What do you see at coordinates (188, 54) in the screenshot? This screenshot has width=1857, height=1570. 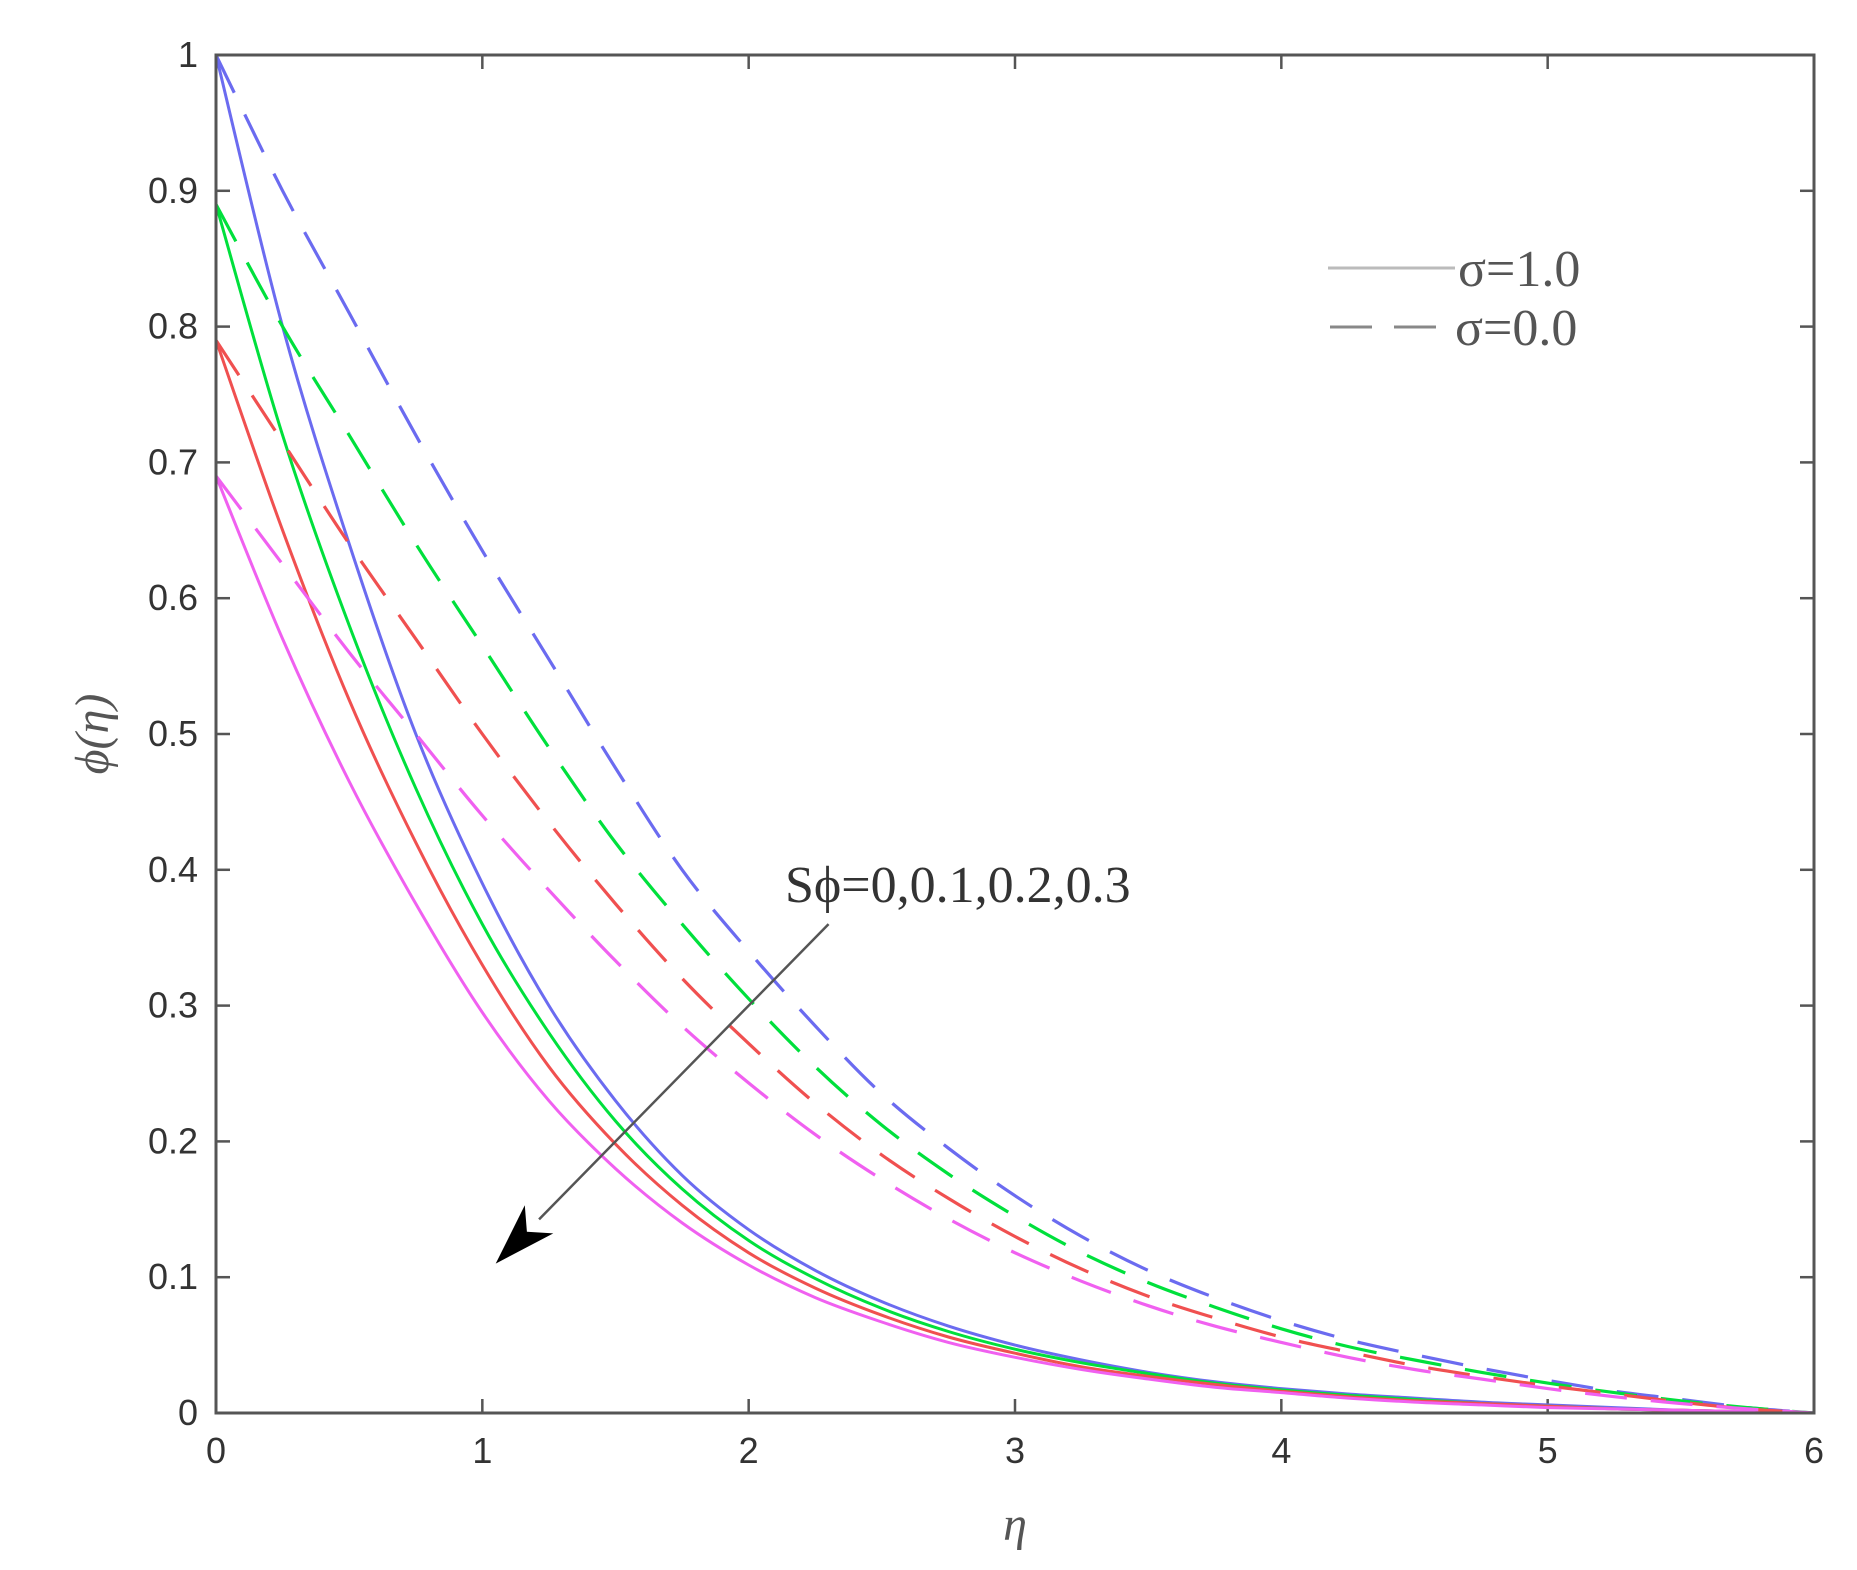 I see `y-tick-label: 1` at bounding box center [188, 54].